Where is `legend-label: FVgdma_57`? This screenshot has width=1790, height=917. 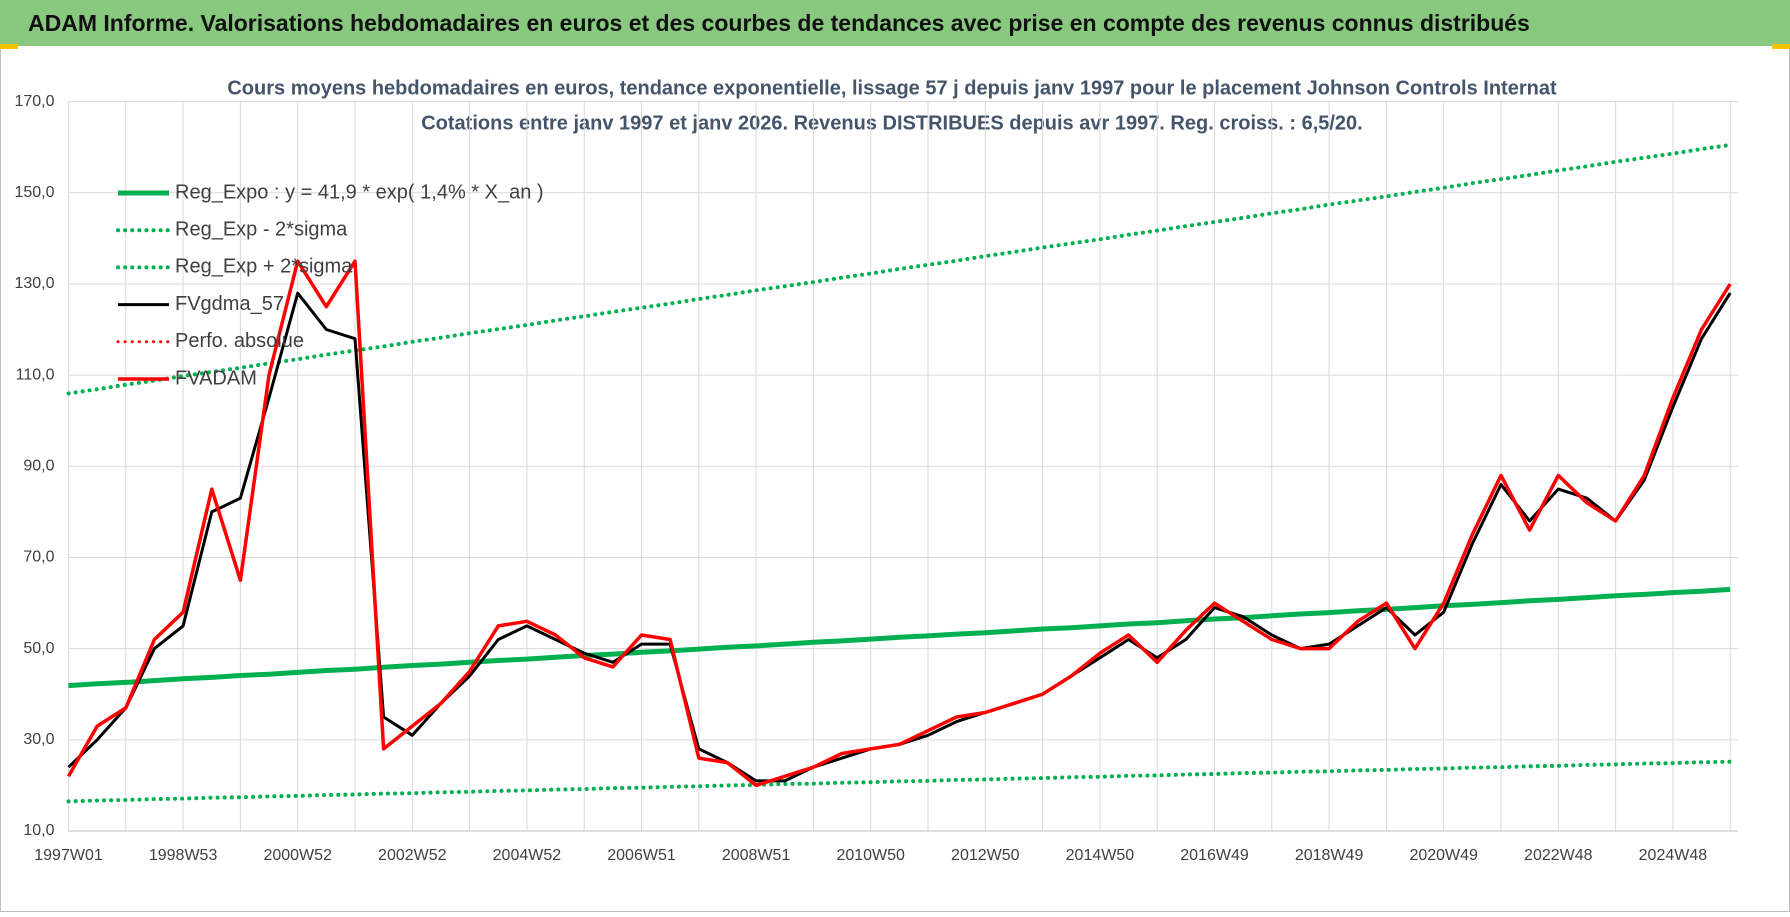
legend-label: FVgdma_57 is located at coordinates (229, 304).